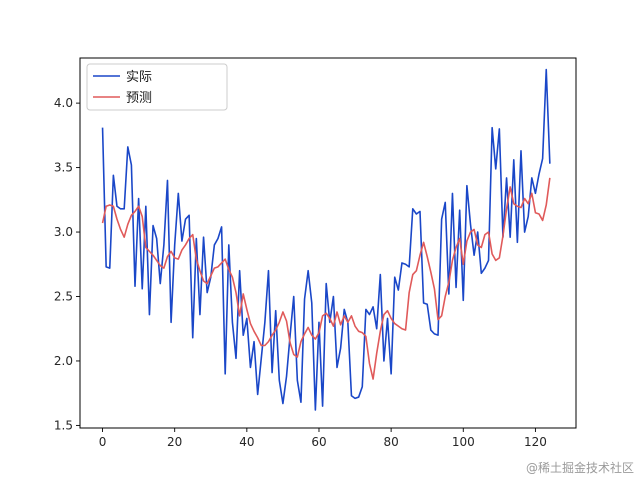 This screenshot has height=480, width=640. I want to click on legend-box, so click(157, 87).